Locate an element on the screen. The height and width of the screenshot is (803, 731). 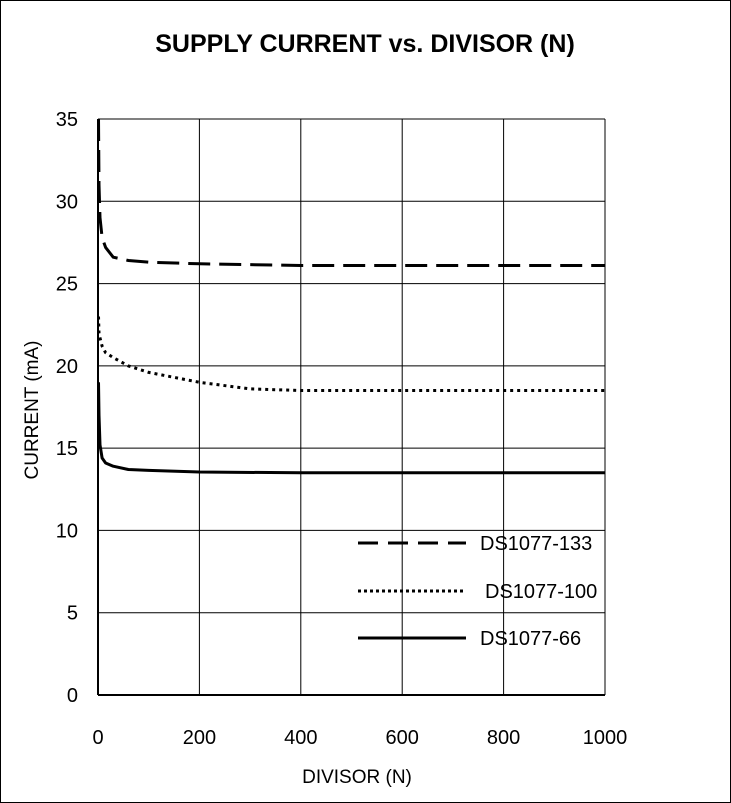
y-tick-label: 10 is located at coordinates (67, 531).